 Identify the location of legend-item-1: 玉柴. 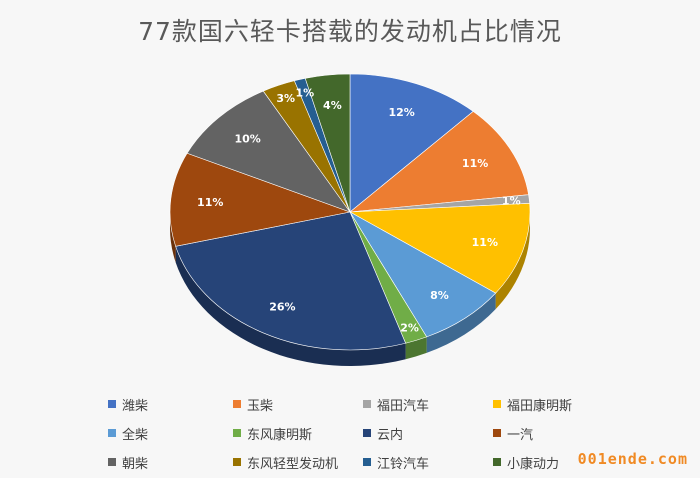
(298, 404).